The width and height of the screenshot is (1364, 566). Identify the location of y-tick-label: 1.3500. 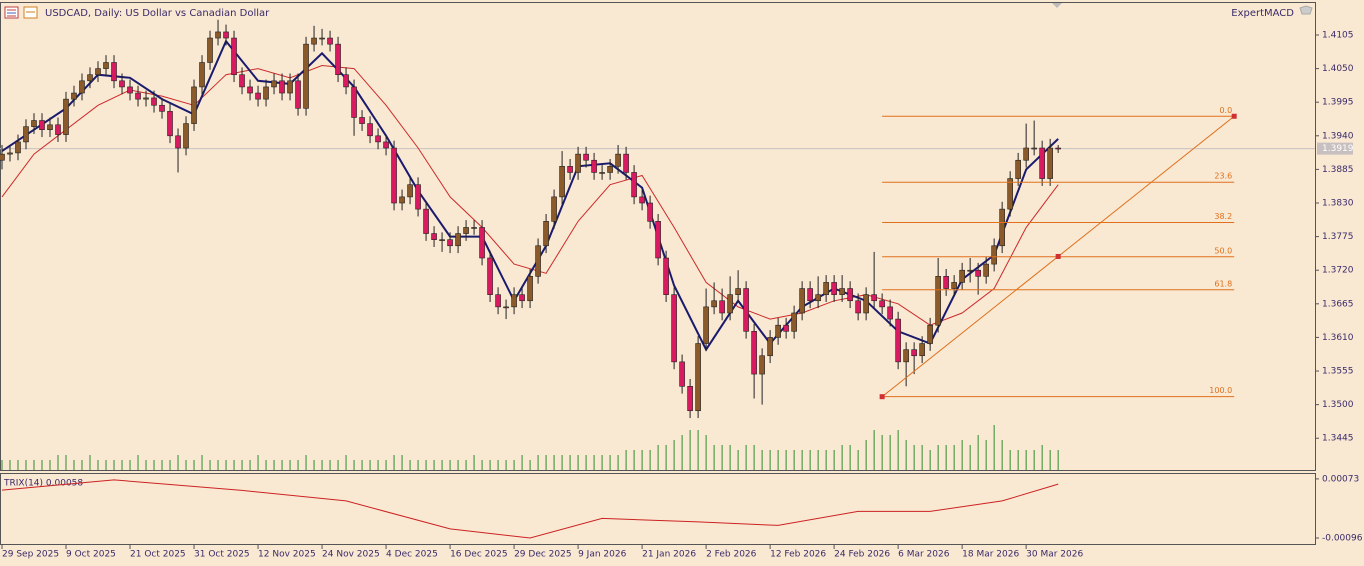
(1338, 405).